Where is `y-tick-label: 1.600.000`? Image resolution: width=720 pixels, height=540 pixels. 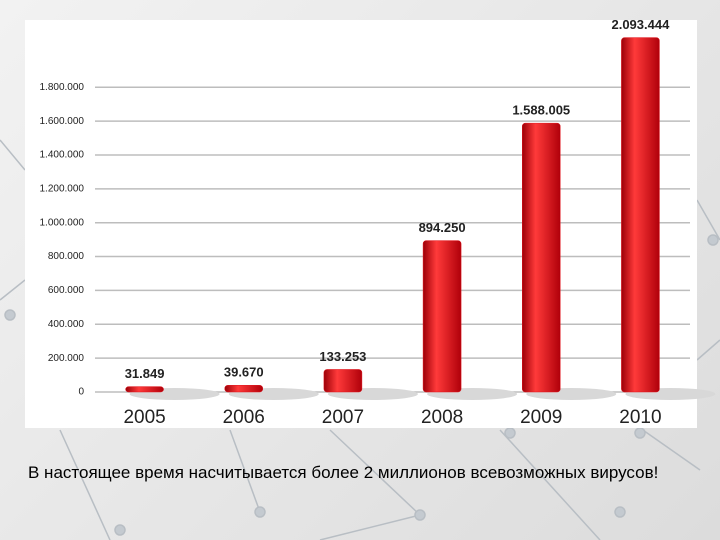 y-tick-label: 1.600.000 is located at coordinates (62, 121).